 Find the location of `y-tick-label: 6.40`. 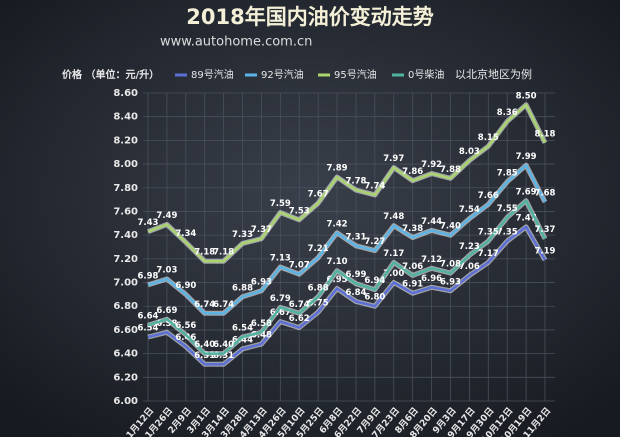

y-tick-label: 6.40 is located at coordinates (125, 354).